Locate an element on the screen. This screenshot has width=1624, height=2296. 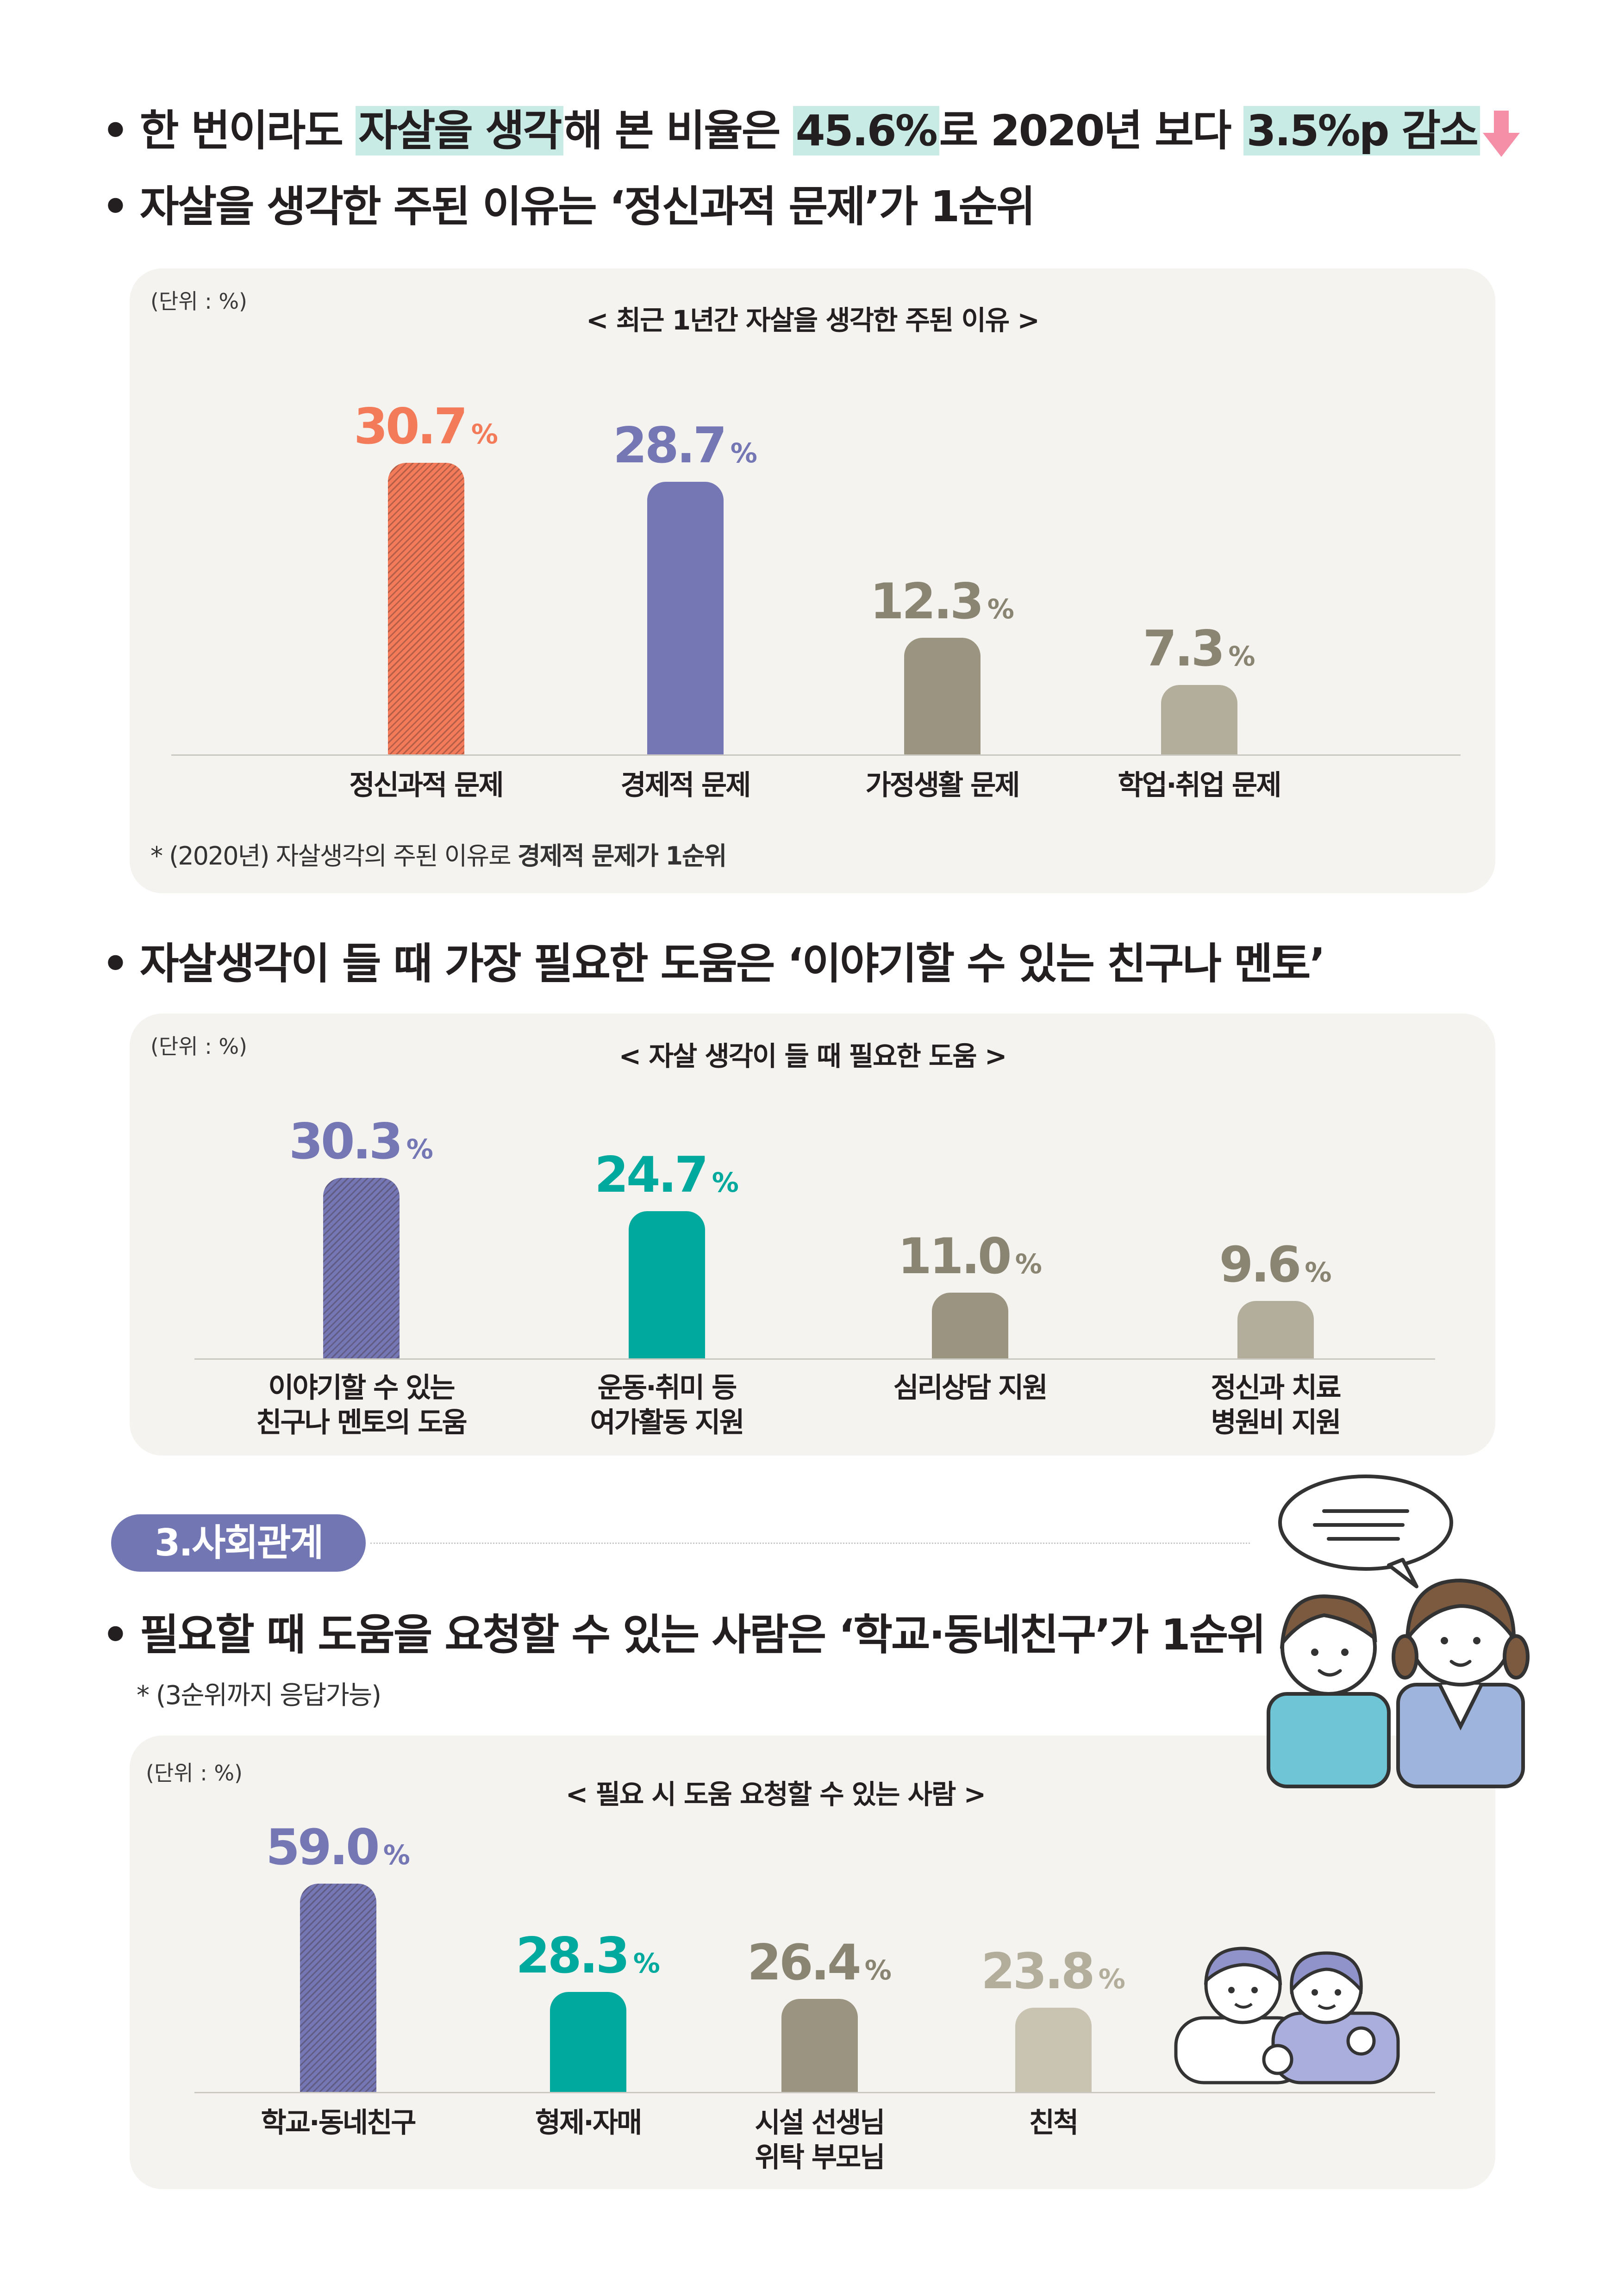
chart-title: < 필요 시 도움 요청할 수 있는 사람 > is located at coordinates (775, 1794).